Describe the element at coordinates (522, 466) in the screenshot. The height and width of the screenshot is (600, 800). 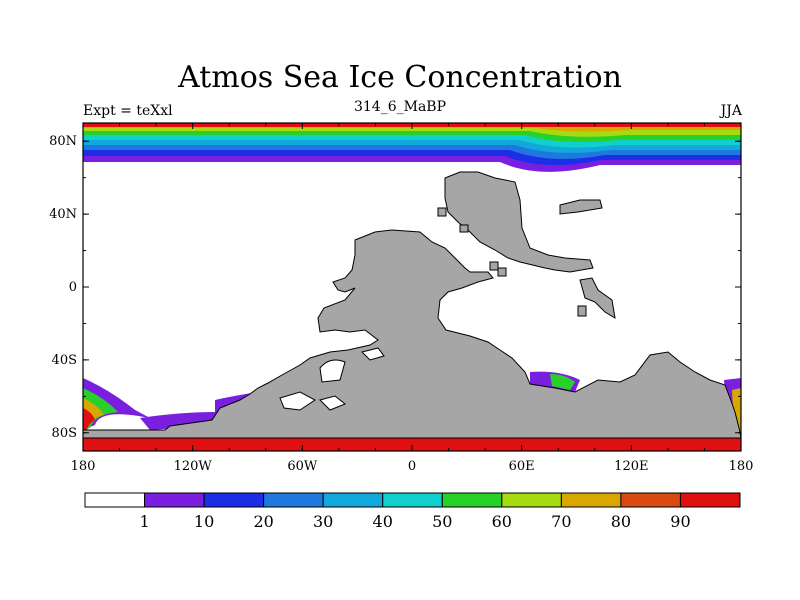
I see `x-tick-label: 60E` at that location.